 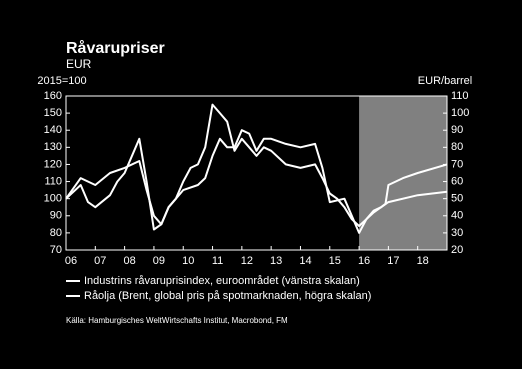 I want to click on y2-tick-label: 100, so click(x=460, y=113).